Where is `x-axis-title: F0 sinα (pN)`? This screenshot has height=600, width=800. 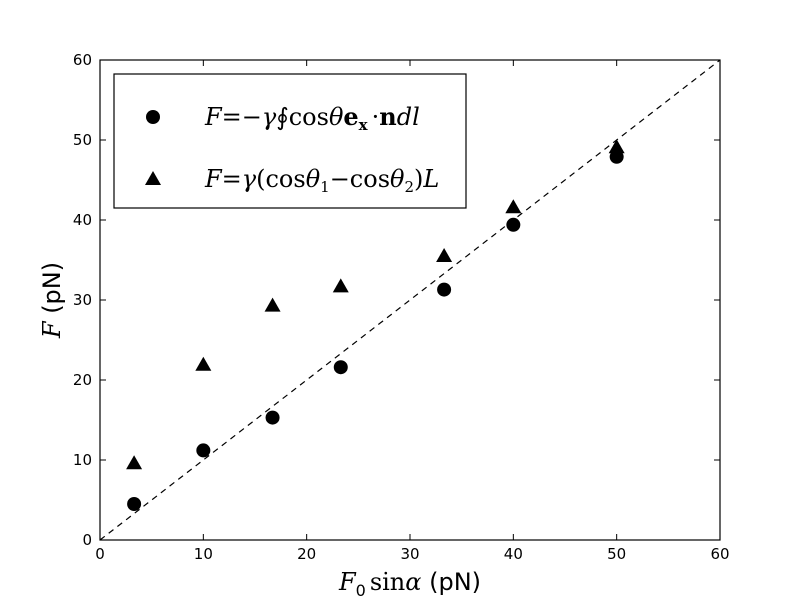
x-axis-title: F0 sinα (pN) is located at coordinates (409, 584).